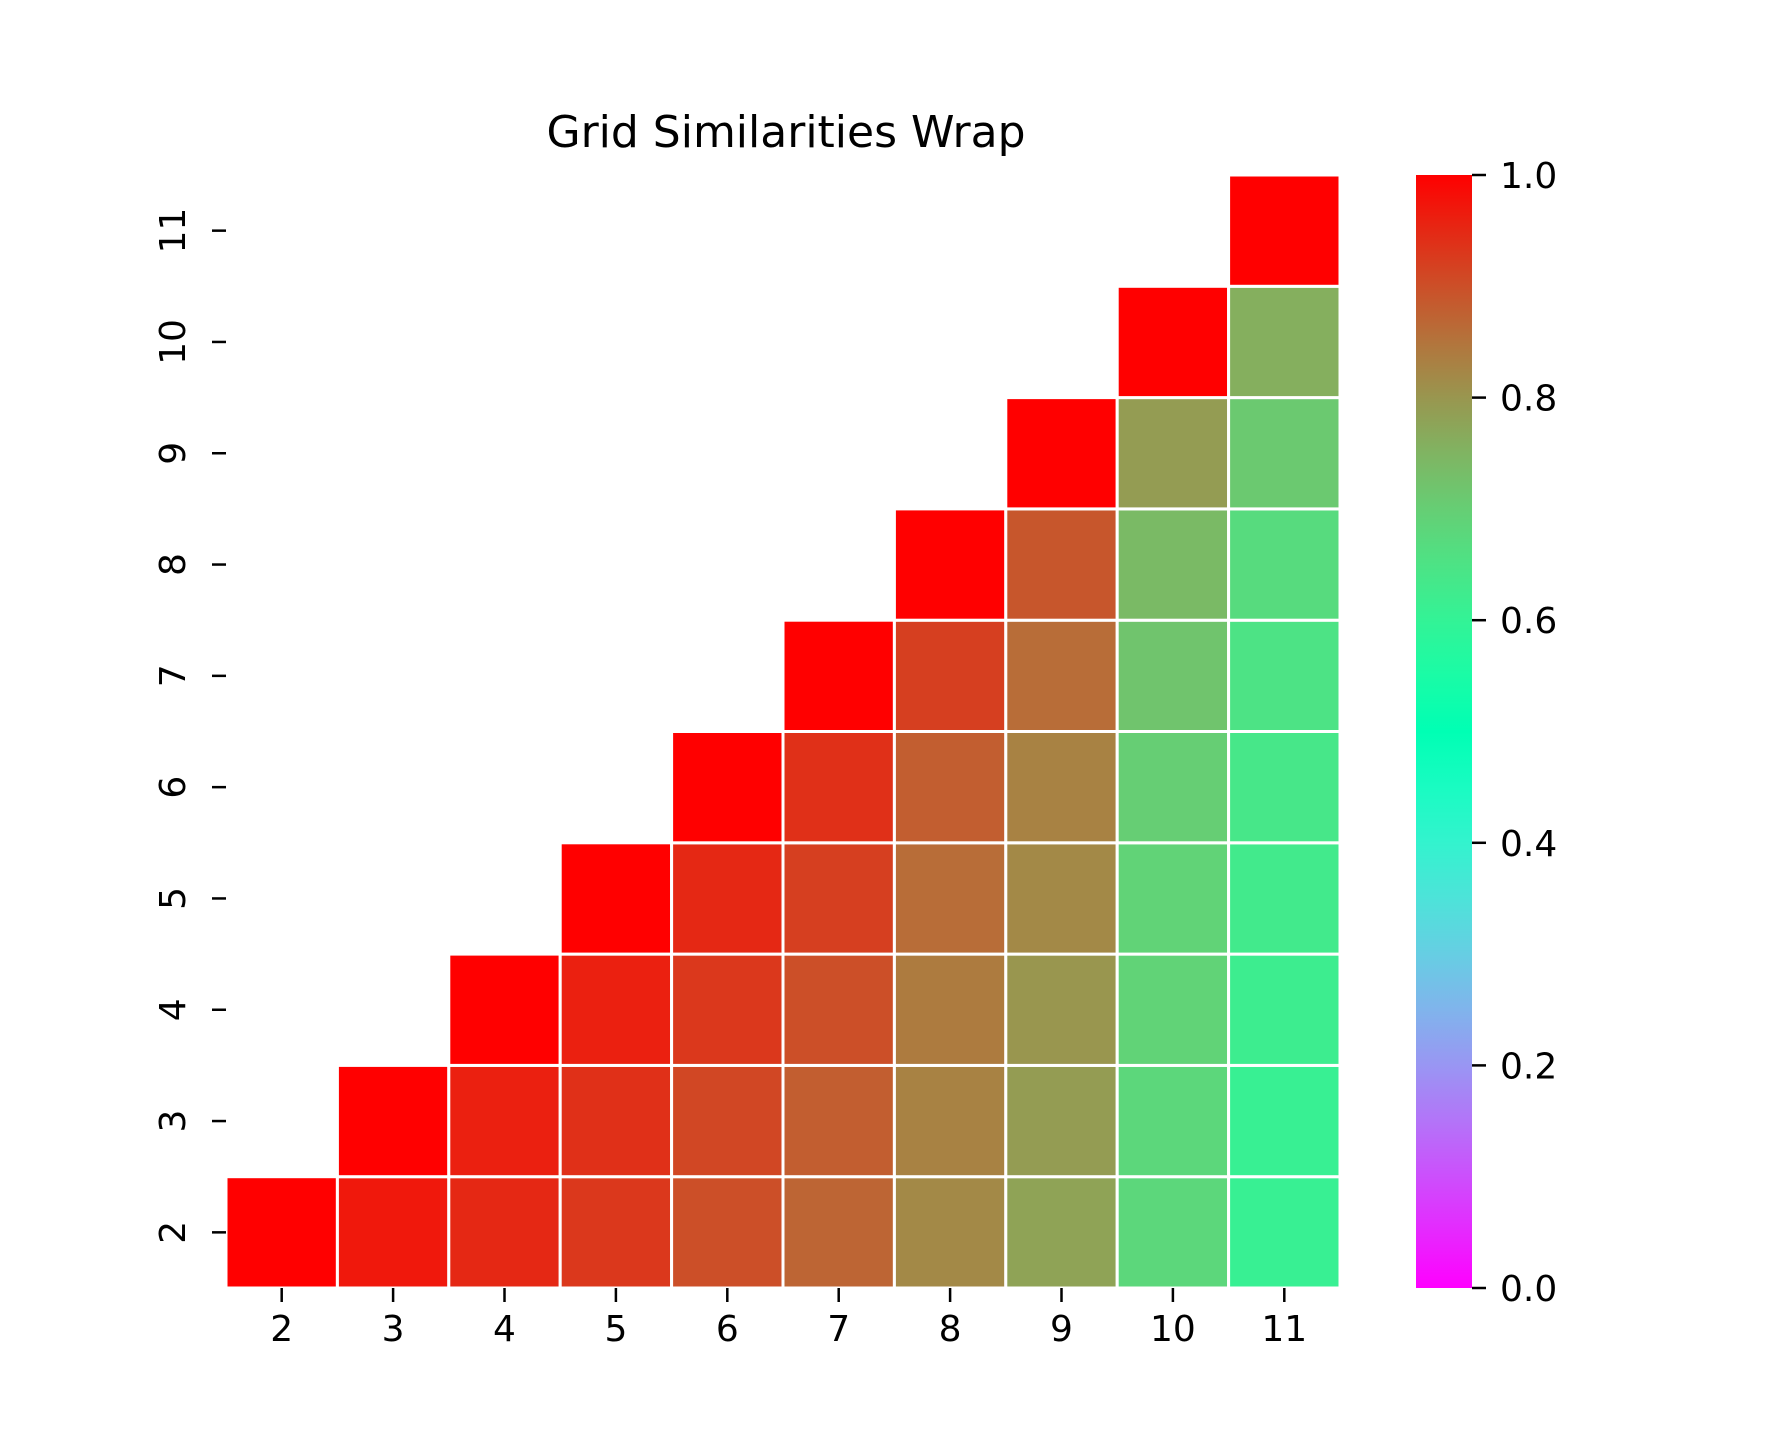 This screenshot has width=1792, height=1440. Describe the element at coordinates (1528, 399) in the screenshot. I see `colorbar-tick-label-0.8: 0.8` at that location.